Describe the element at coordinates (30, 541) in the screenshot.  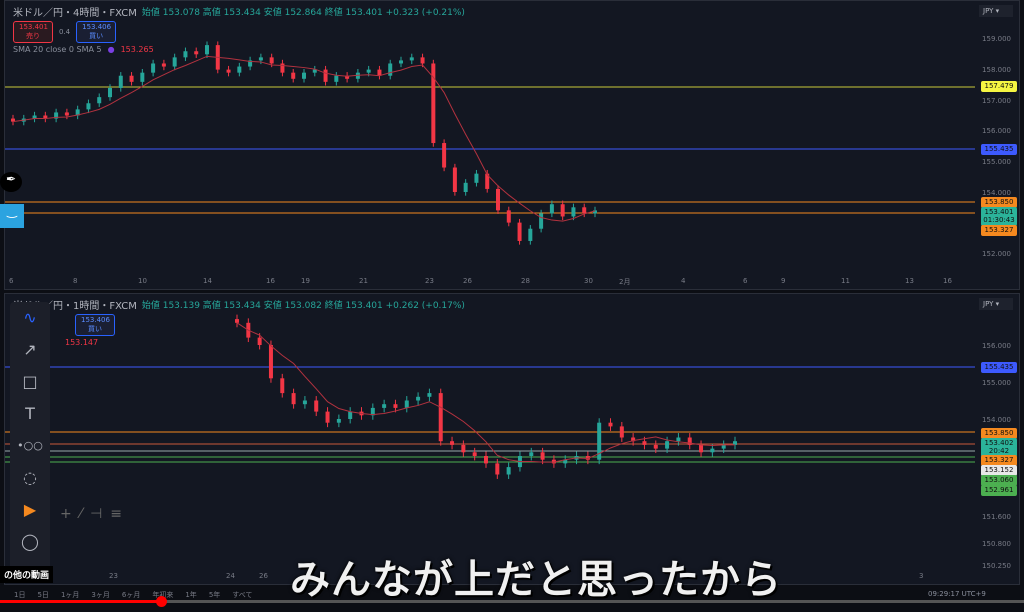
I see `magnet-icon: ◯` at that location.